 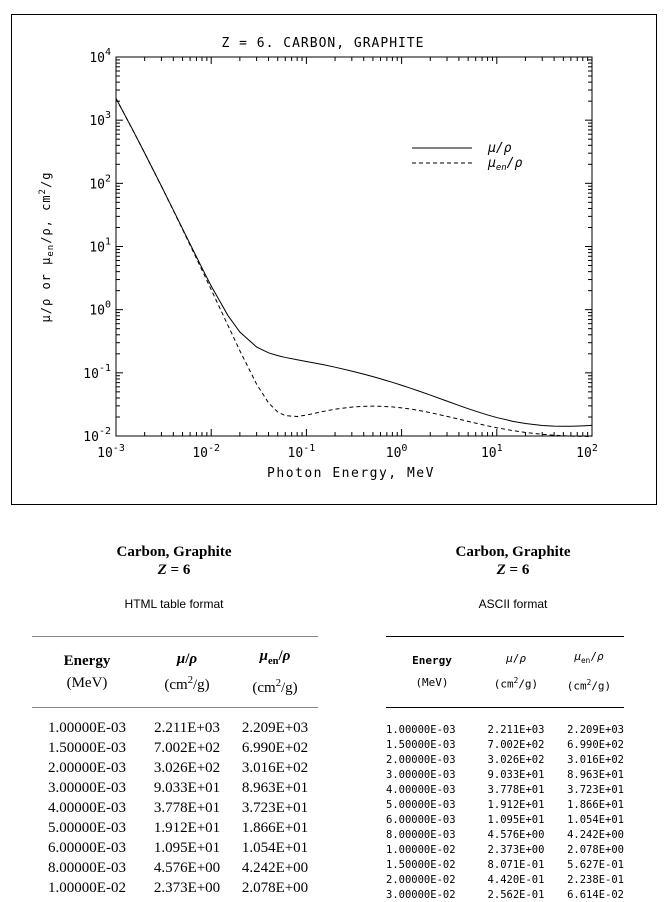 What do you see at coordinates (111, 452) in the screenshot?
I see `x-tick-label: 10⁻³` at bounding box center [111, 452].